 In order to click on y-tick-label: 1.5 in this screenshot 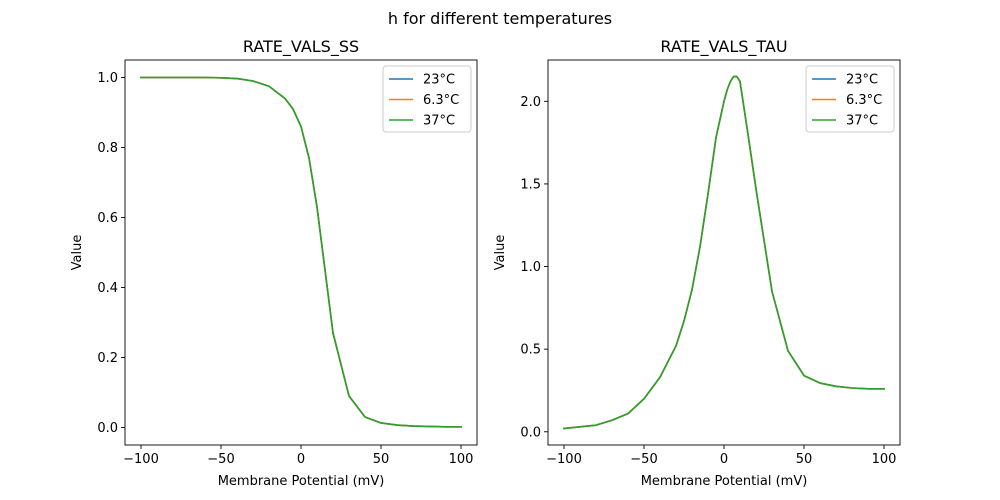, I will do `click(530, 184)`.